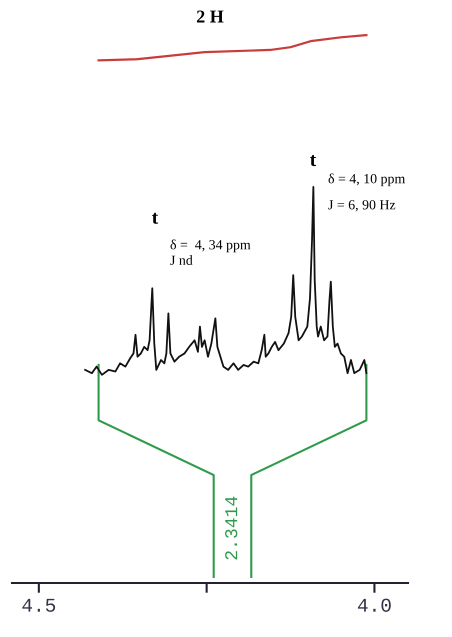  I want to click on annotation: 2.3414, so click(231, 528).